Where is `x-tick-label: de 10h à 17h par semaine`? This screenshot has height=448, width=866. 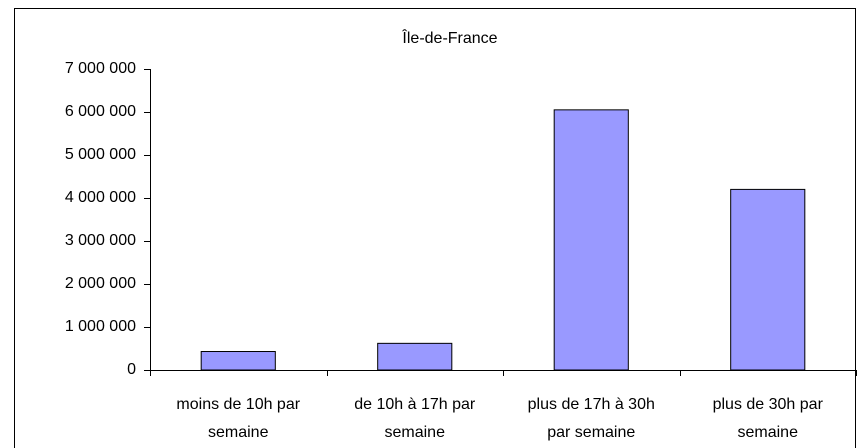 x-tick-label: de 10h à 17h par semaine is located at coordinates (415, 418).